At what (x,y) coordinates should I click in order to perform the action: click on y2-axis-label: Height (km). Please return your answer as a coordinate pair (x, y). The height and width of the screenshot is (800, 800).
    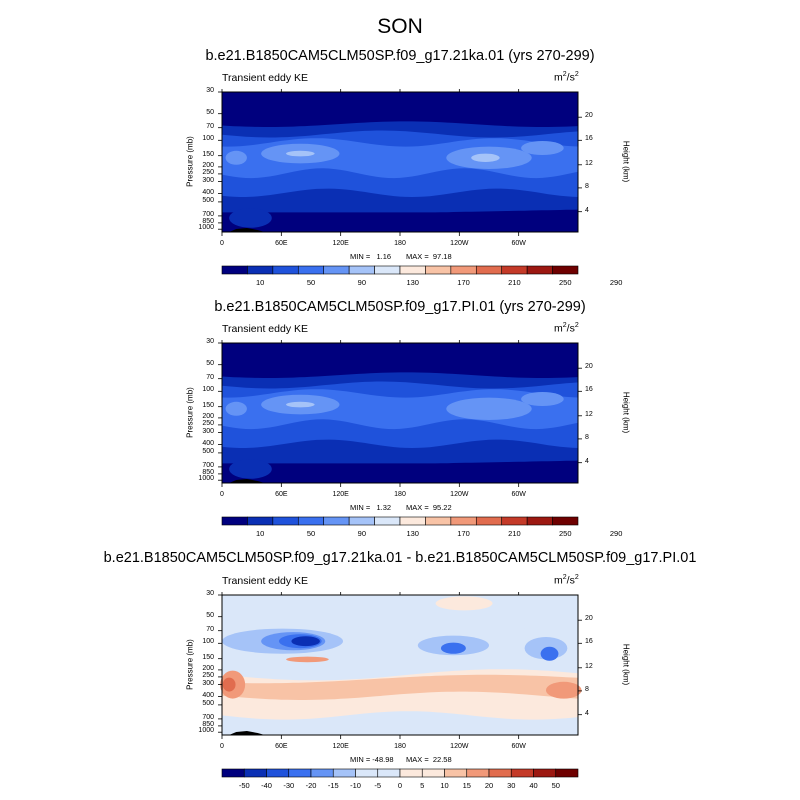
    Looking at the image, I should click on (626, 412).